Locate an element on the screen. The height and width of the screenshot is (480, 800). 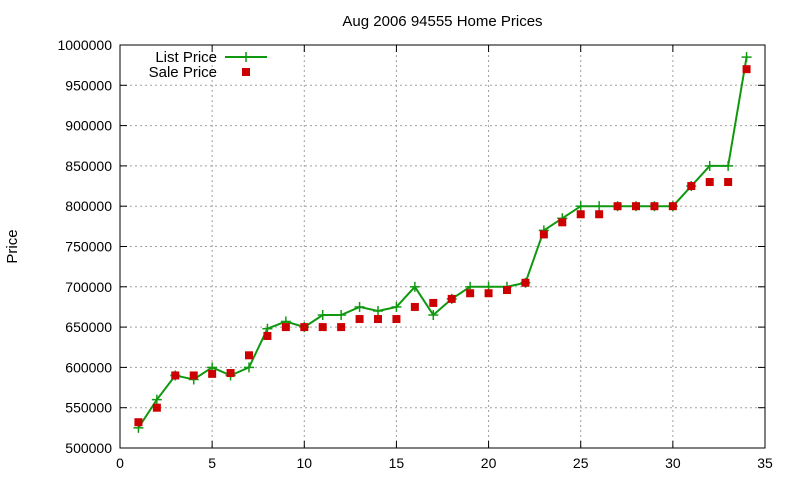
y-axis-label: Price is located at coordinates (12, 246).